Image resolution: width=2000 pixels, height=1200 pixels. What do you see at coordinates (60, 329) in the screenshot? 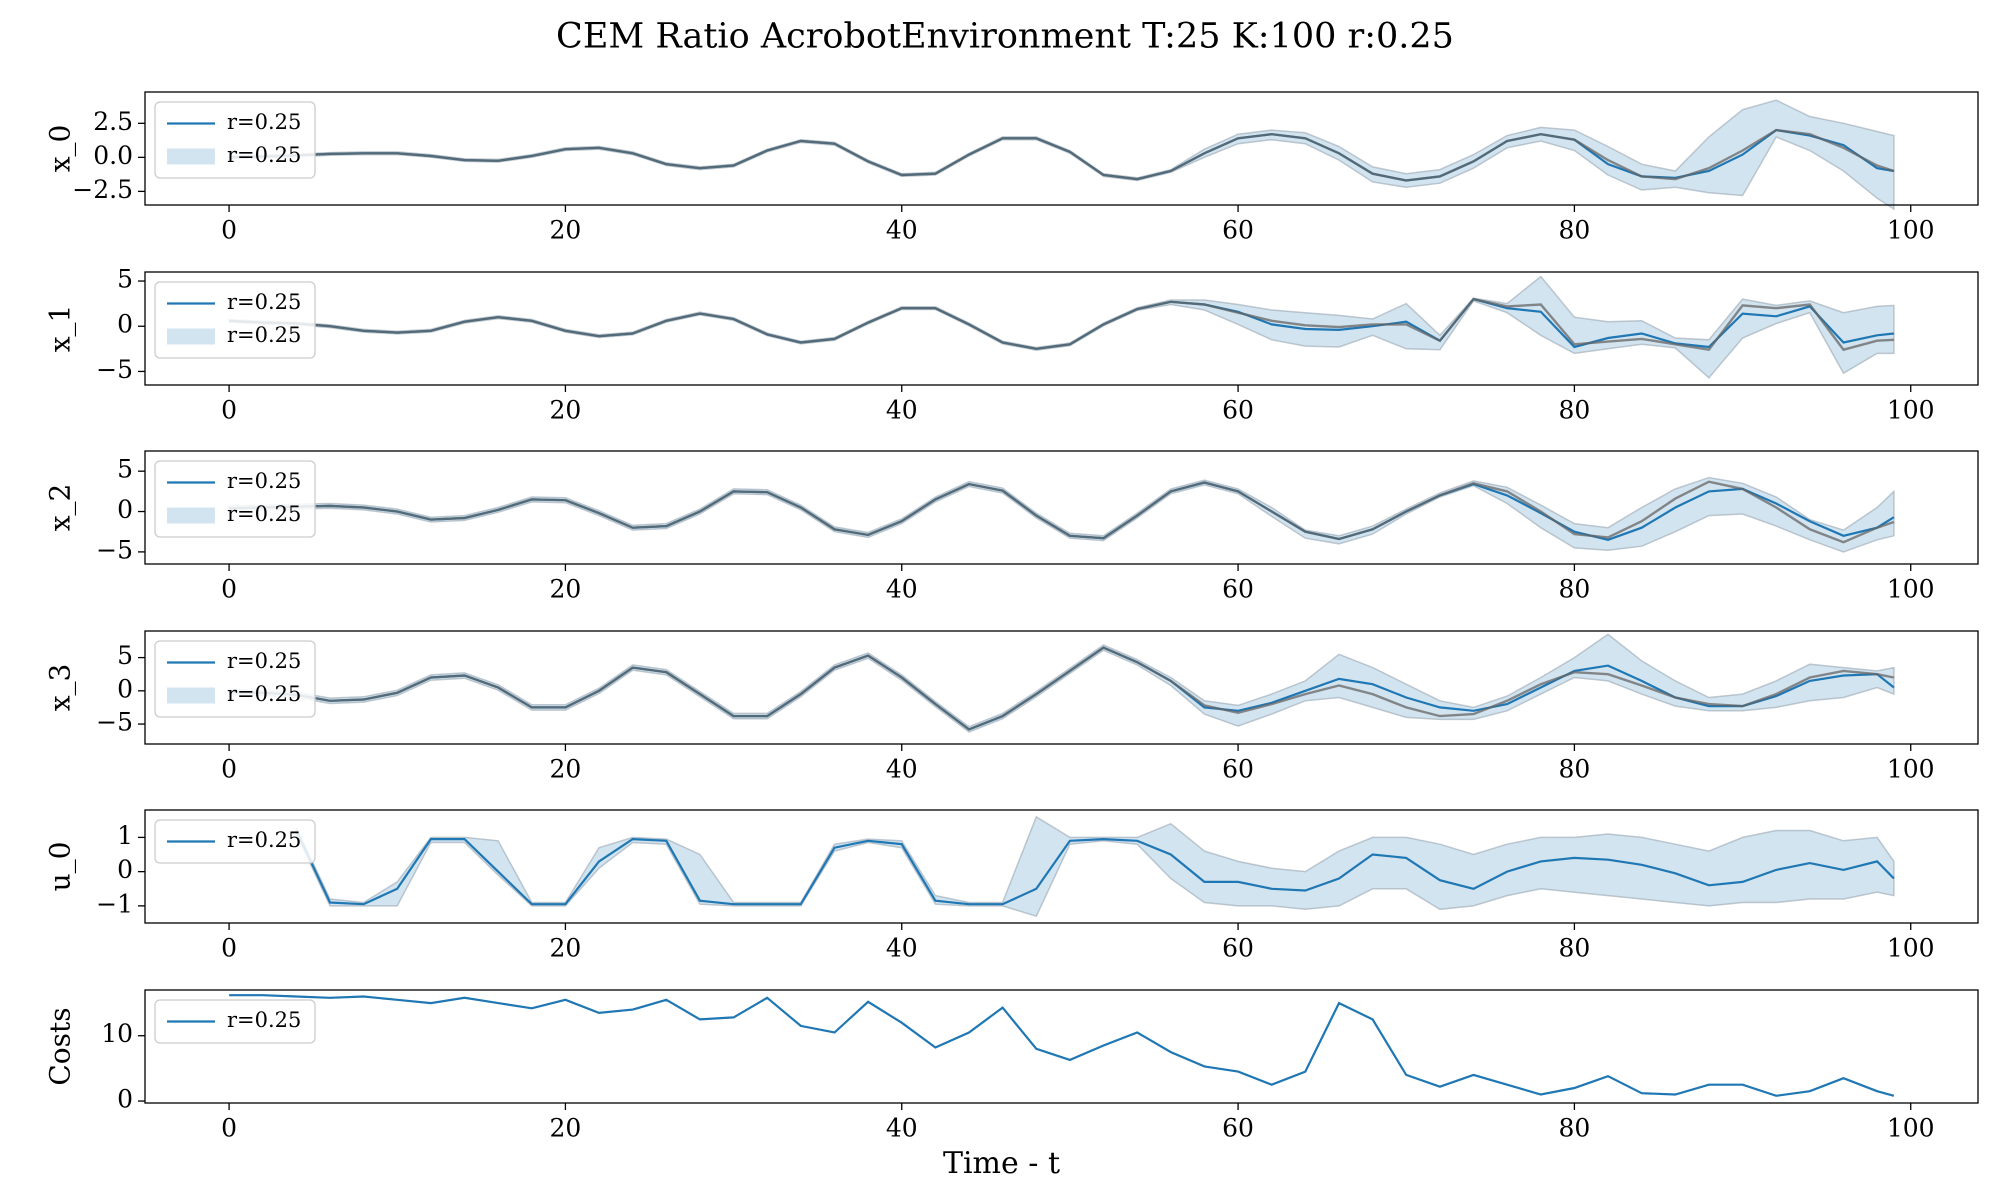
I see `y-axis-label: x_1` at bounding box center [60, 329].